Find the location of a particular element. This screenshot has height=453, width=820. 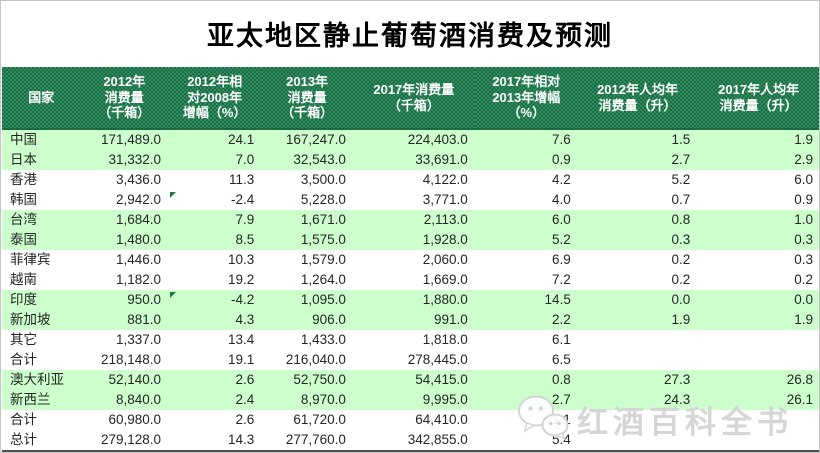

col-header-growth-2012-vs-2008: 2012年相 对2008年 增幅（%） is located at coordinates (215, 98).